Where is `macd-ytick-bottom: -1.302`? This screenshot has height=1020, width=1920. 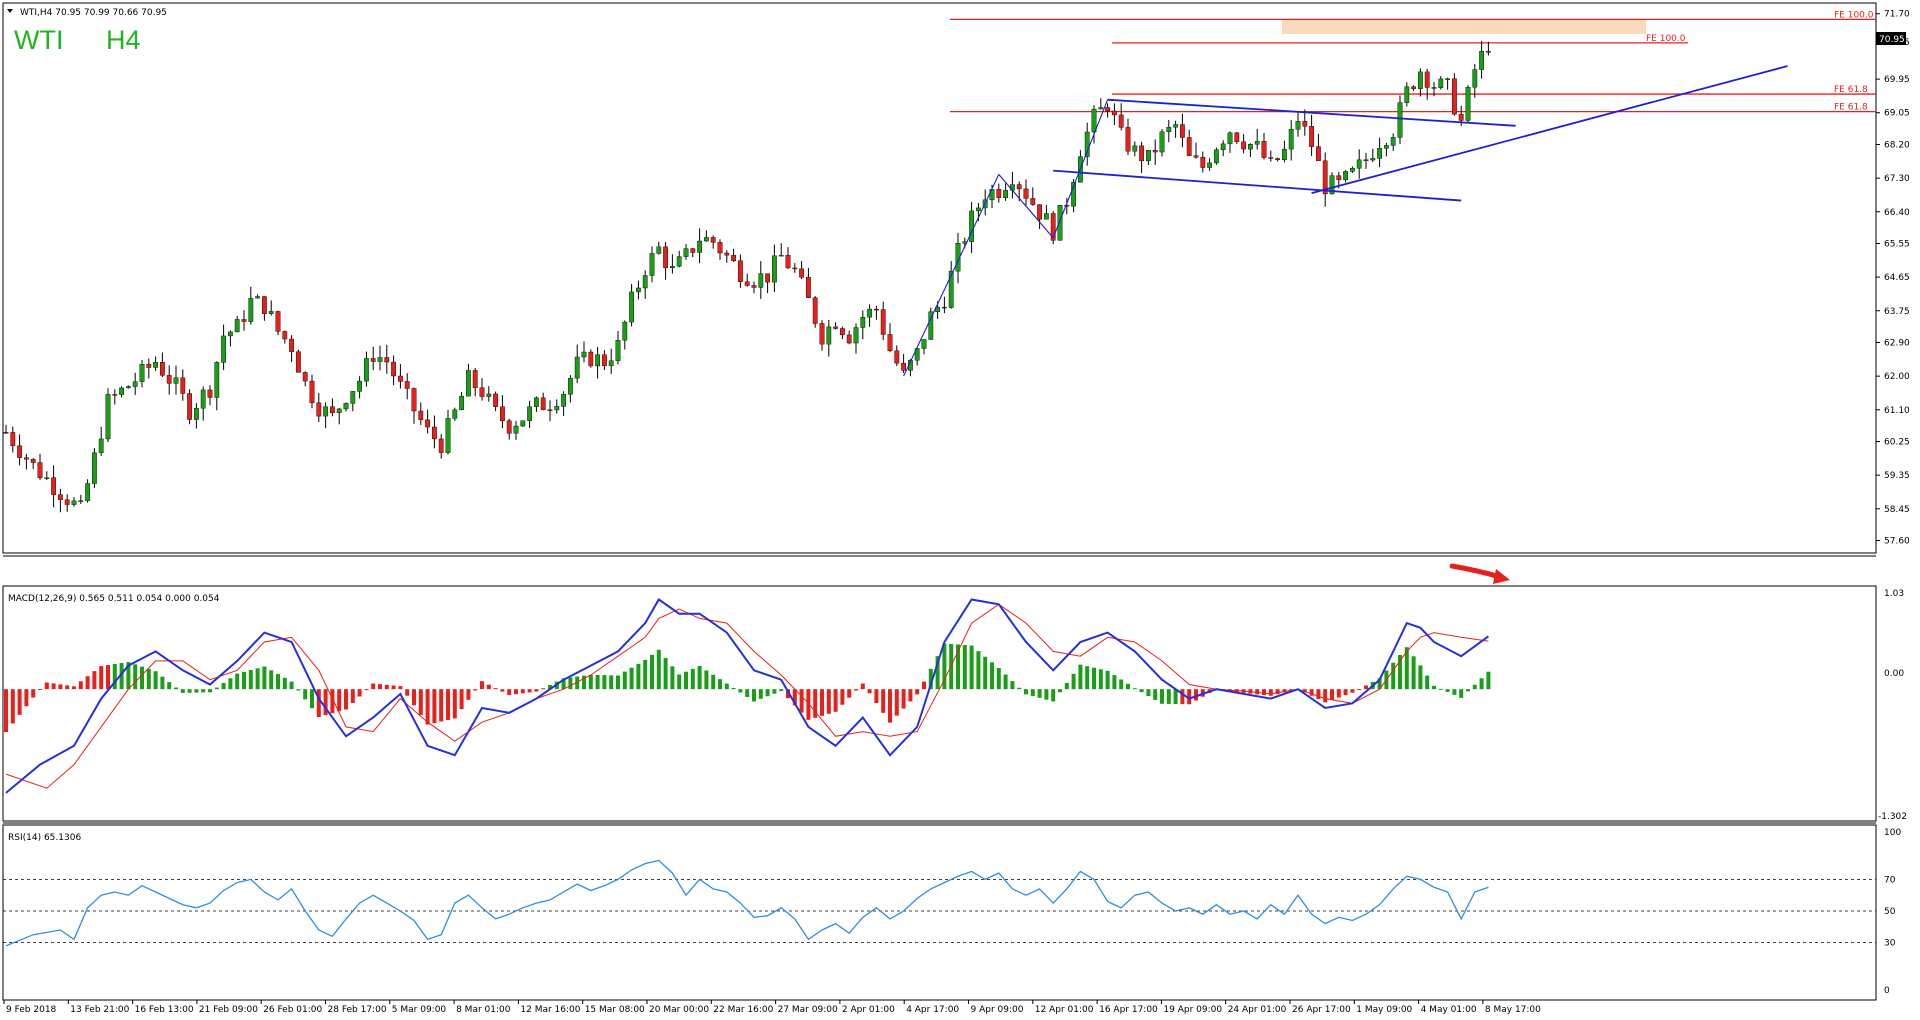 macd-ytick-bottom: -1.302 is located at coordinates (1892, 817).